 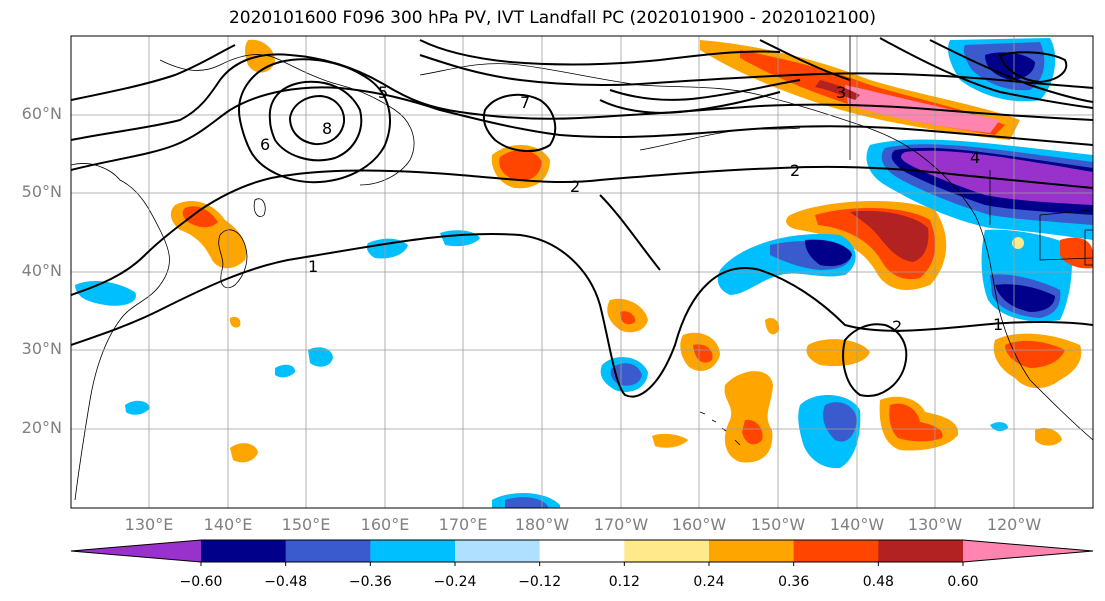 I want to click on lat-label: 50°N, so click(x=41, y=191).